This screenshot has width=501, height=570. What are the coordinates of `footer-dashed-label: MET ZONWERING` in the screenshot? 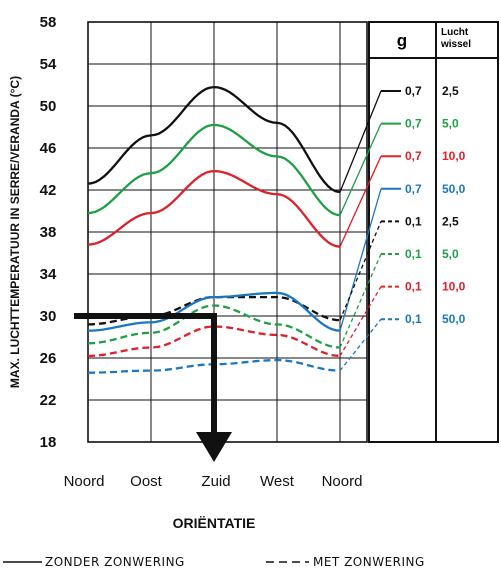 It's located at (369, 562).